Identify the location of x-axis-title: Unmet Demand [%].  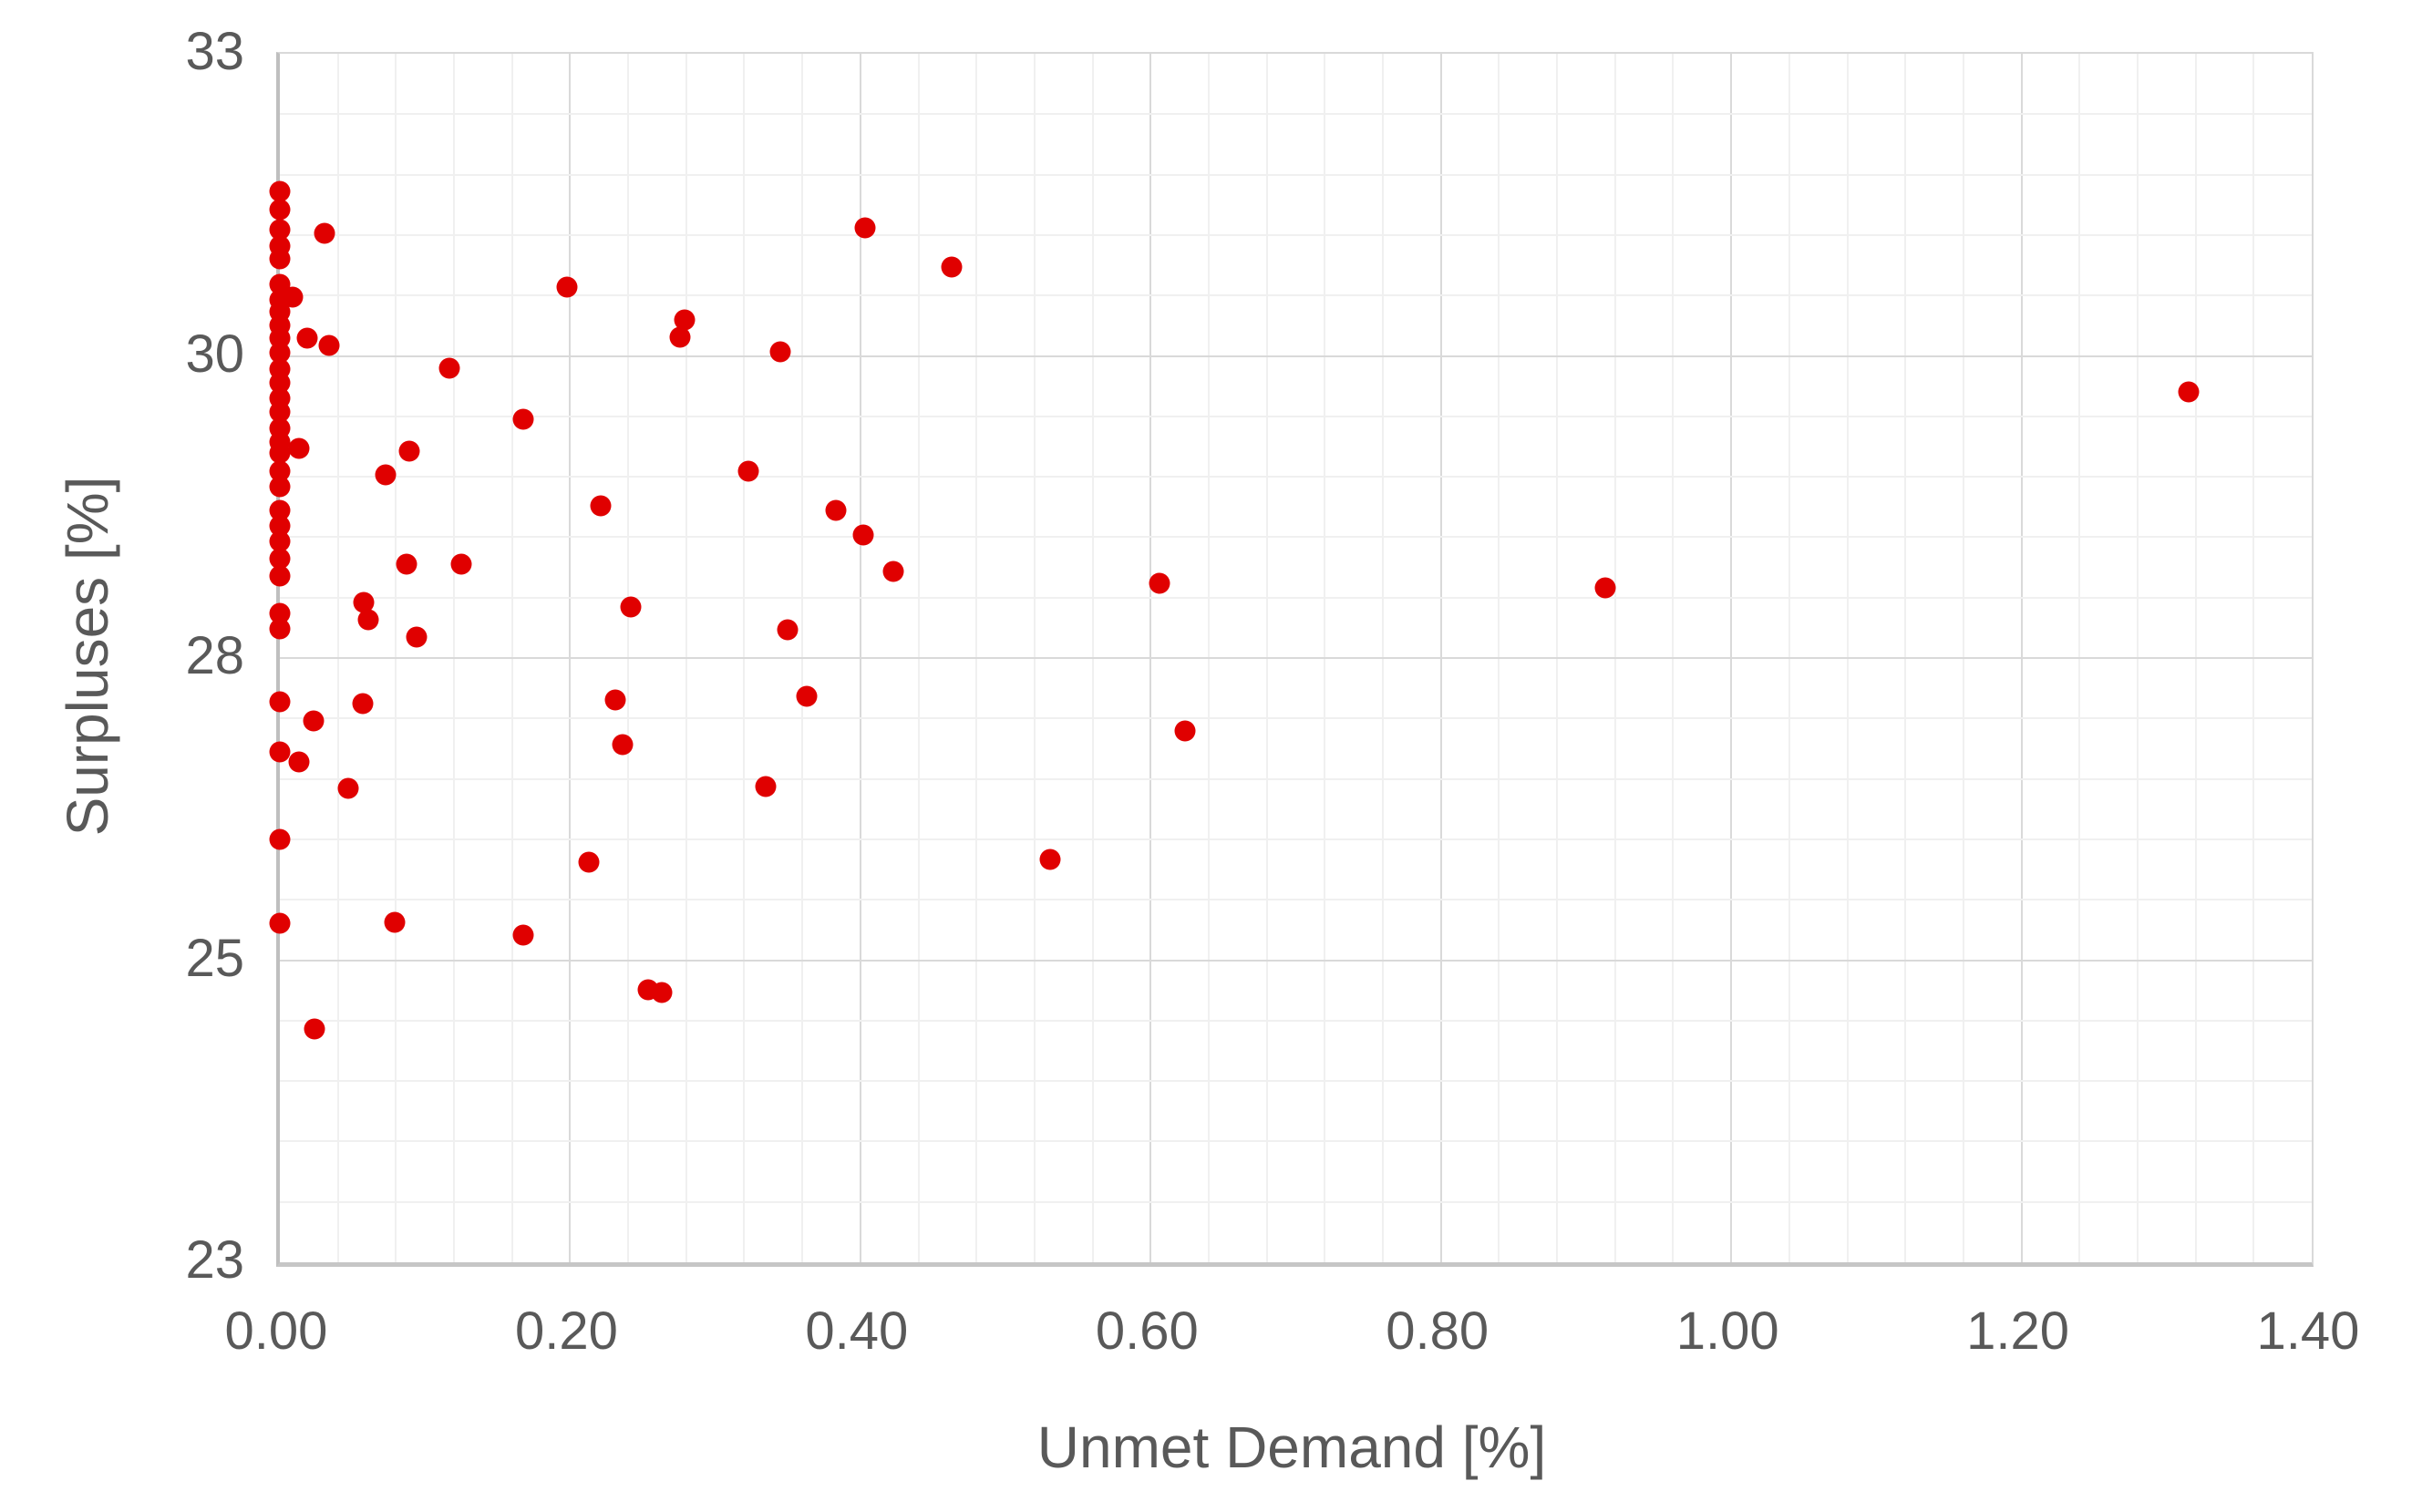
(1291, 1447).